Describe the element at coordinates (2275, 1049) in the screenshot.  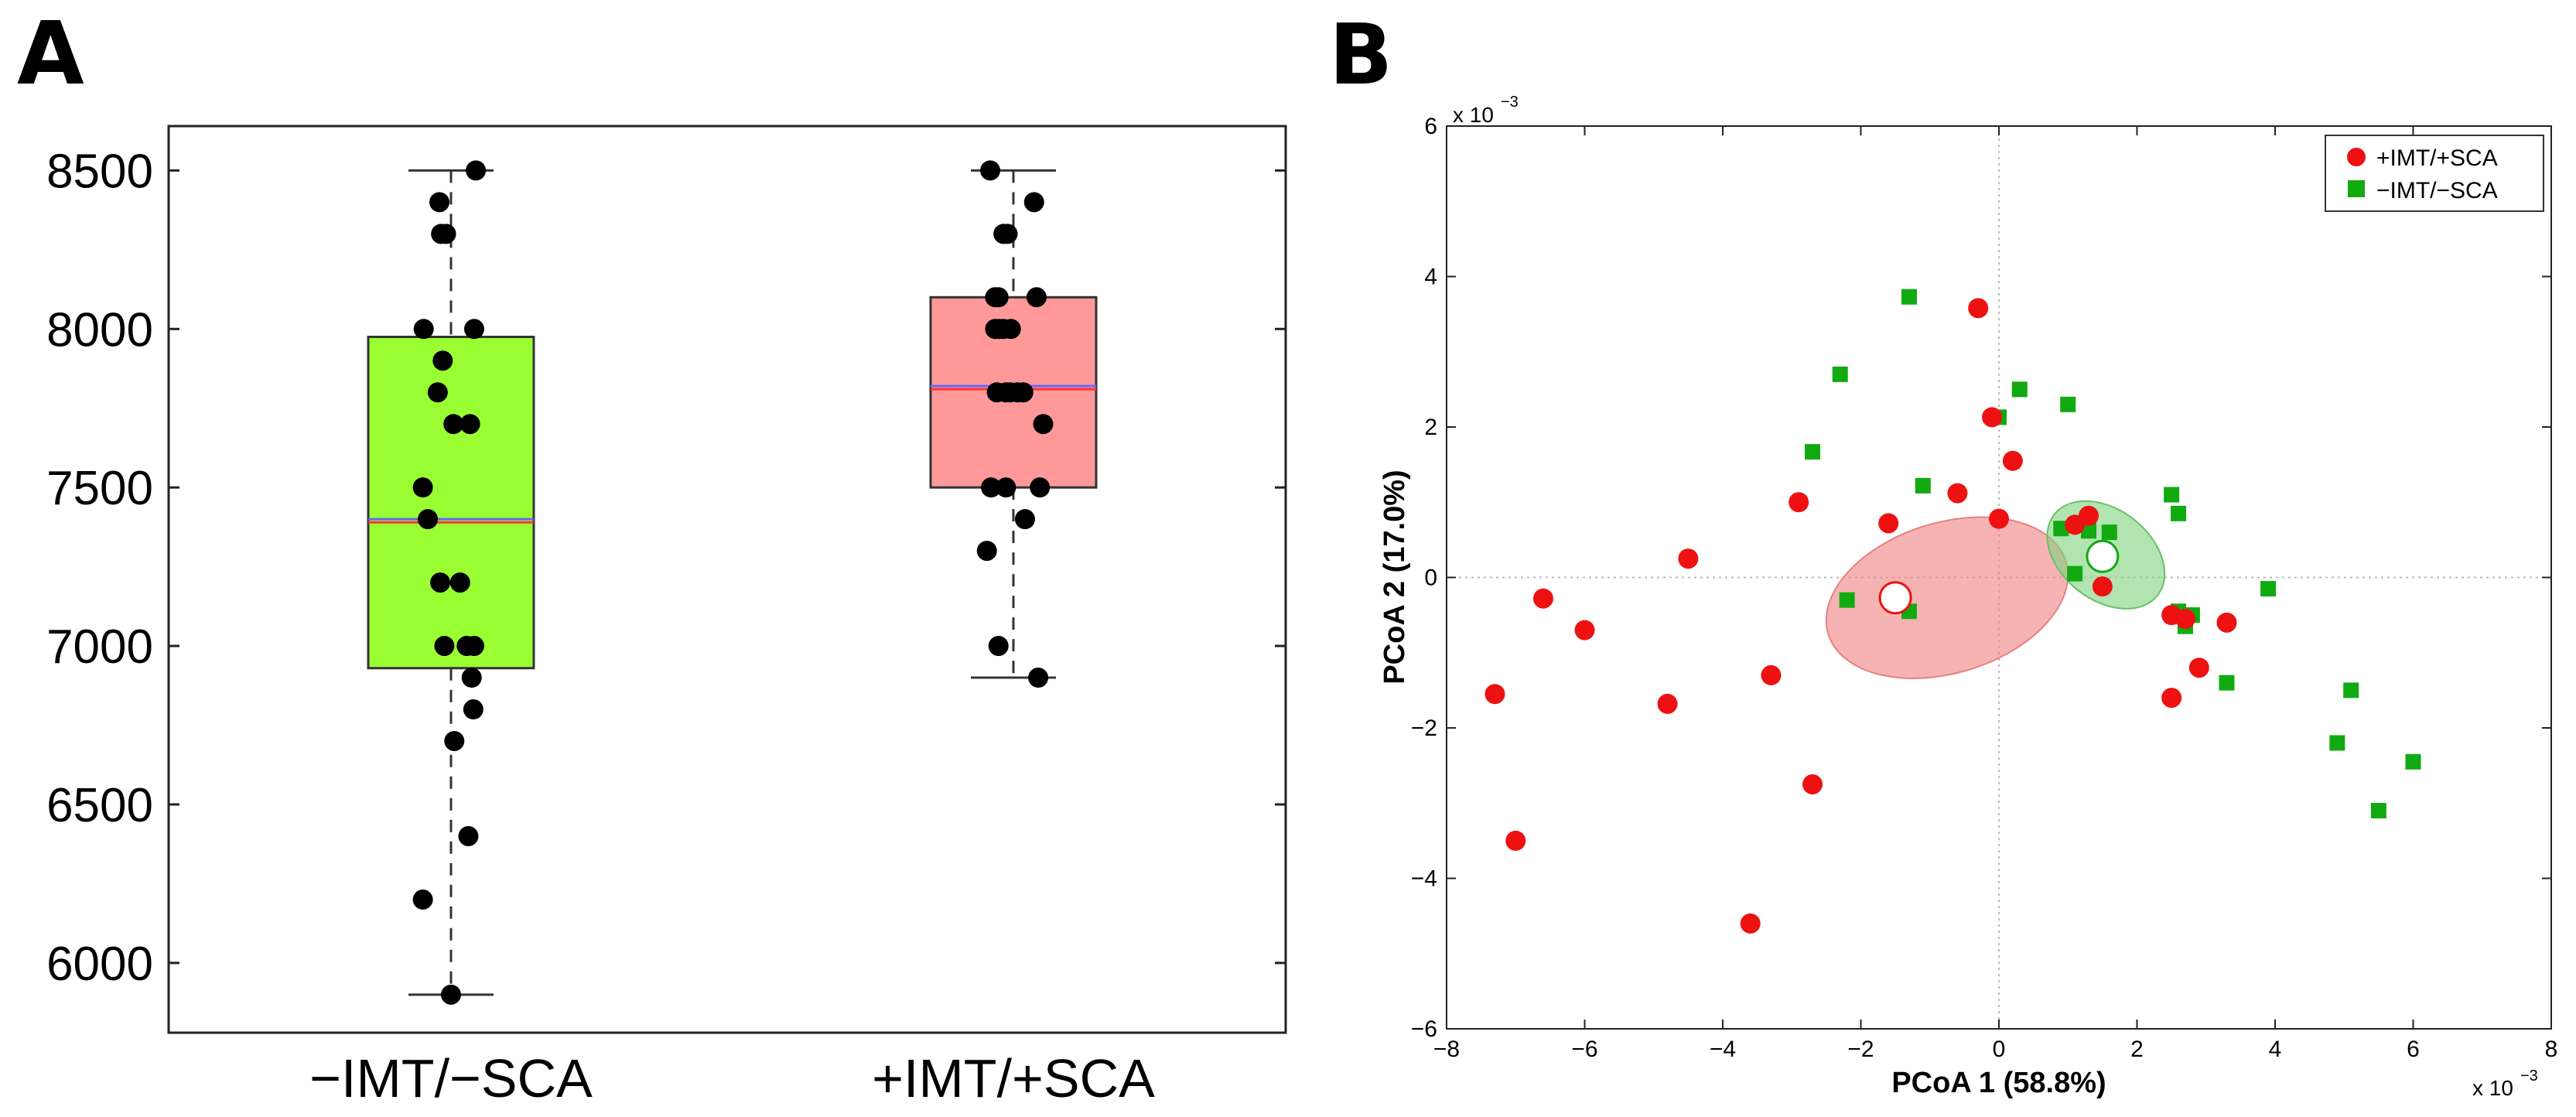
I see `x-tick-label: 4` at that location.